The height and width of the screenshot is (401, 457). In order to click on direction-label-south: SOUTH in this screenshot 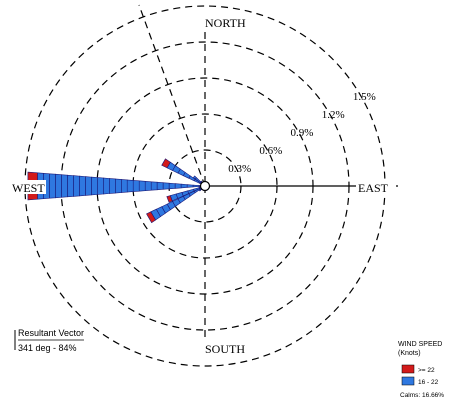, I will do `click(225, 349)`.